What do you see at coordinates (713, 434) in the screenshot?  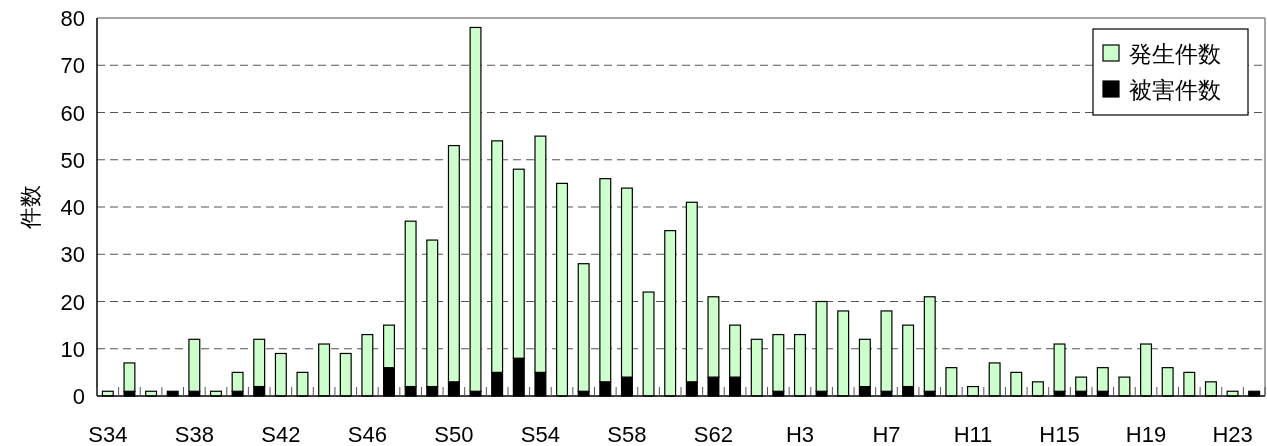 I see `x-tick-label: S62` at bounding box center [713, 434].